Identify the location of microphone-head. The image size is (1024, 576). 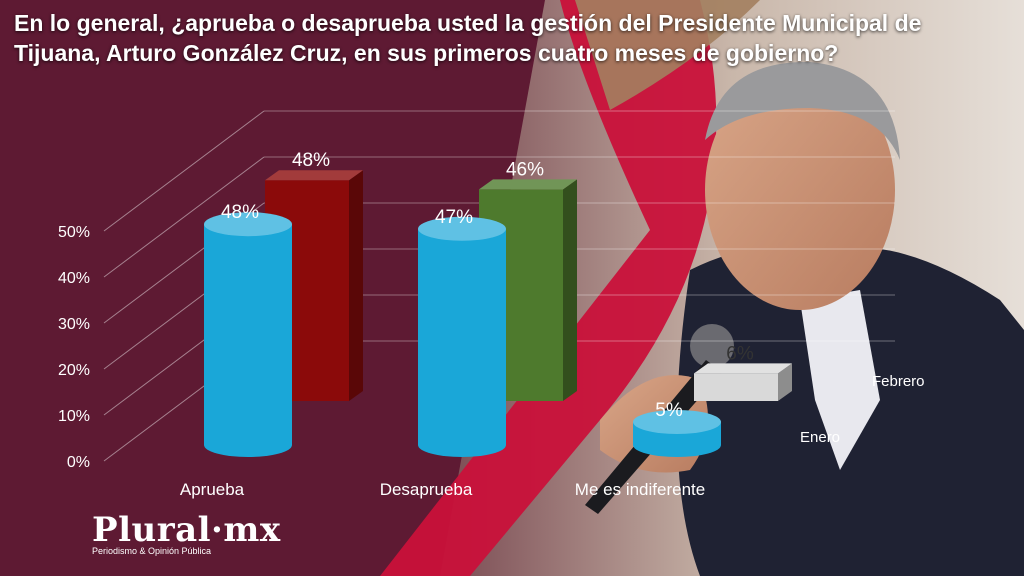
(712, 346).